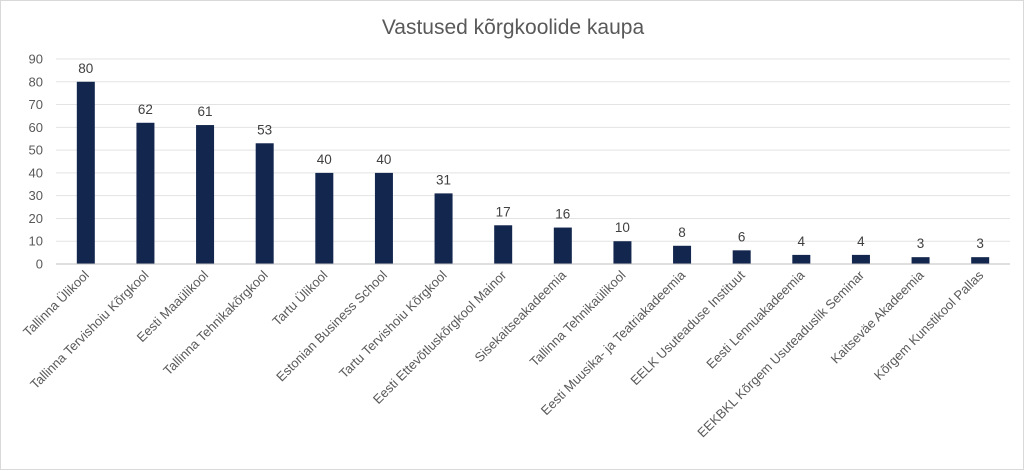 This screenshot has height=471, width=1024. What do you see at coordinates (443, 179) in the screenshot?
I see `data-label: 31` at bounding box center [443, 179].